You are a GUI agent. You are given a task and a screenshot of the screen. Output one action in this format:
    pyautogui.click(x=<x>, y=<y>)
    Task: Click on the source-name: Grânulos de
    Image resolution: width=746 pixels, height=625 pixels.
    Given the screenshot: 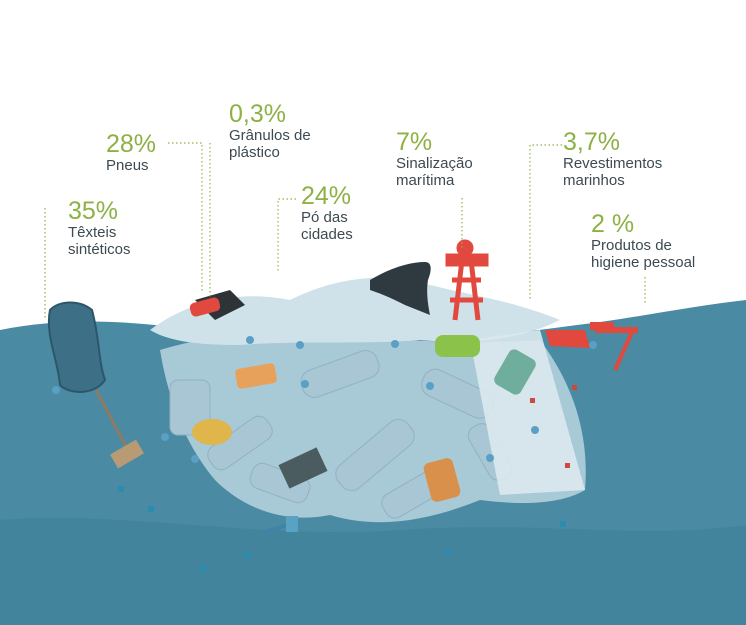 What is the action you would take?
    pyautogui.click(x=270, y=135)
    